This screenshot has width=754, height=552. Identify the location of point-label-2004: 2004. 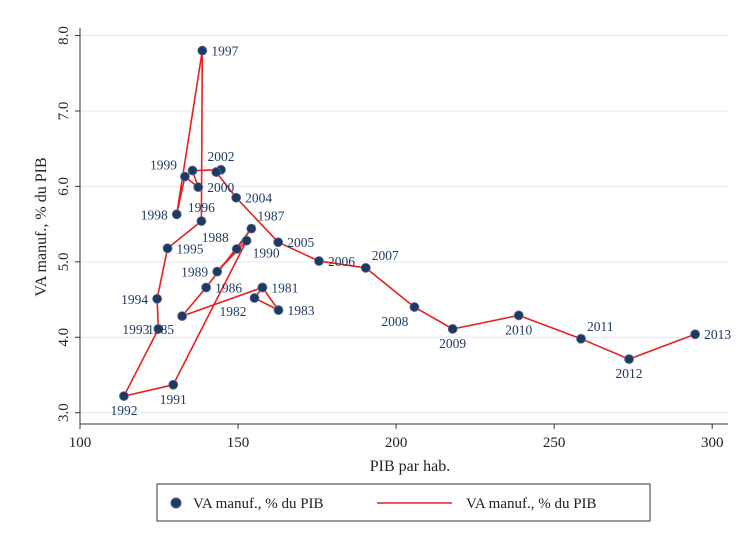
(258, 198).